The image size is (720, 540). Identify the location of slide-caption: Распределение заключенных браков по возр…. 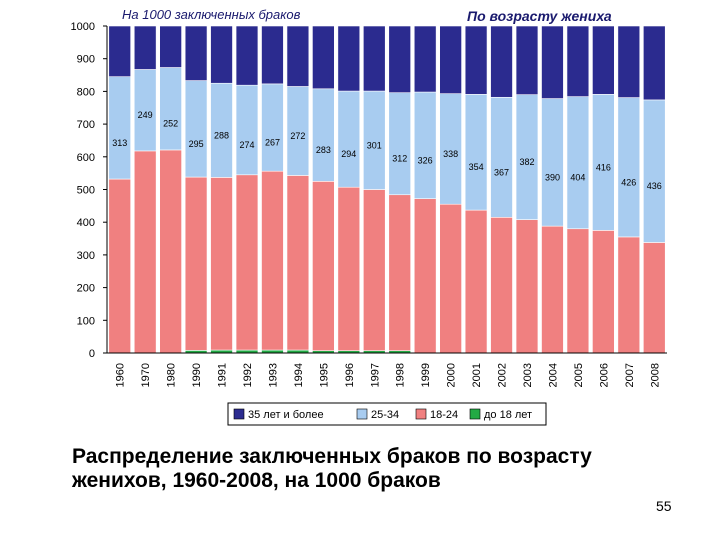
(332, 468).